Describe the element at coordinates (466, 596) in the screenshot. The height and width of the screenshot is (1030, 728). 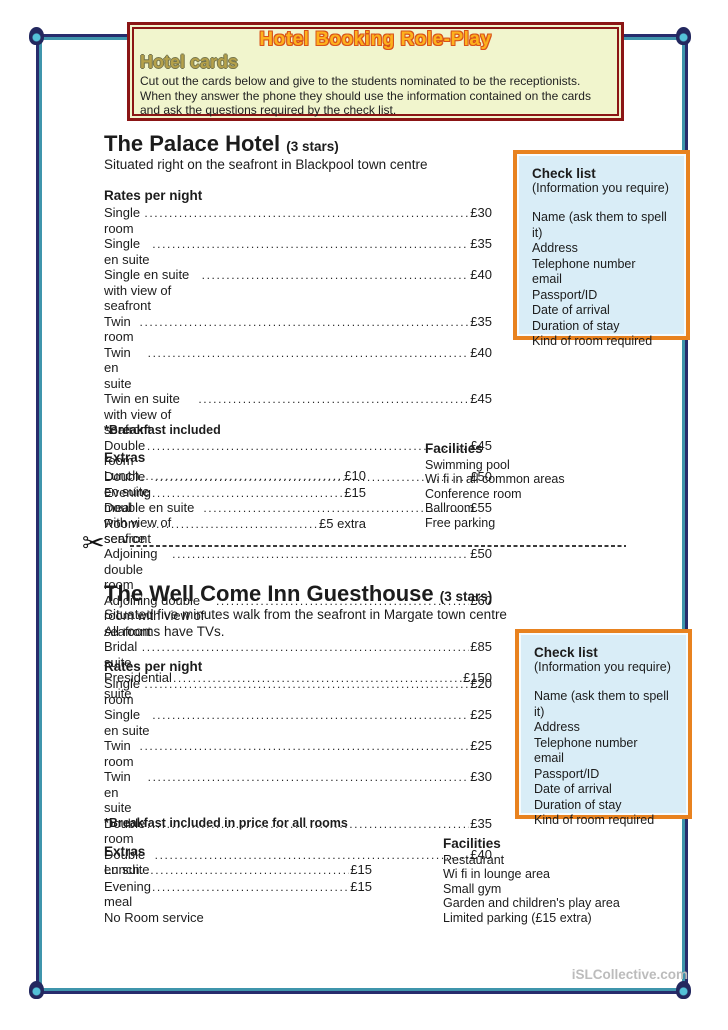
I see `hotel-2-stars: (3 stars)` at that location.